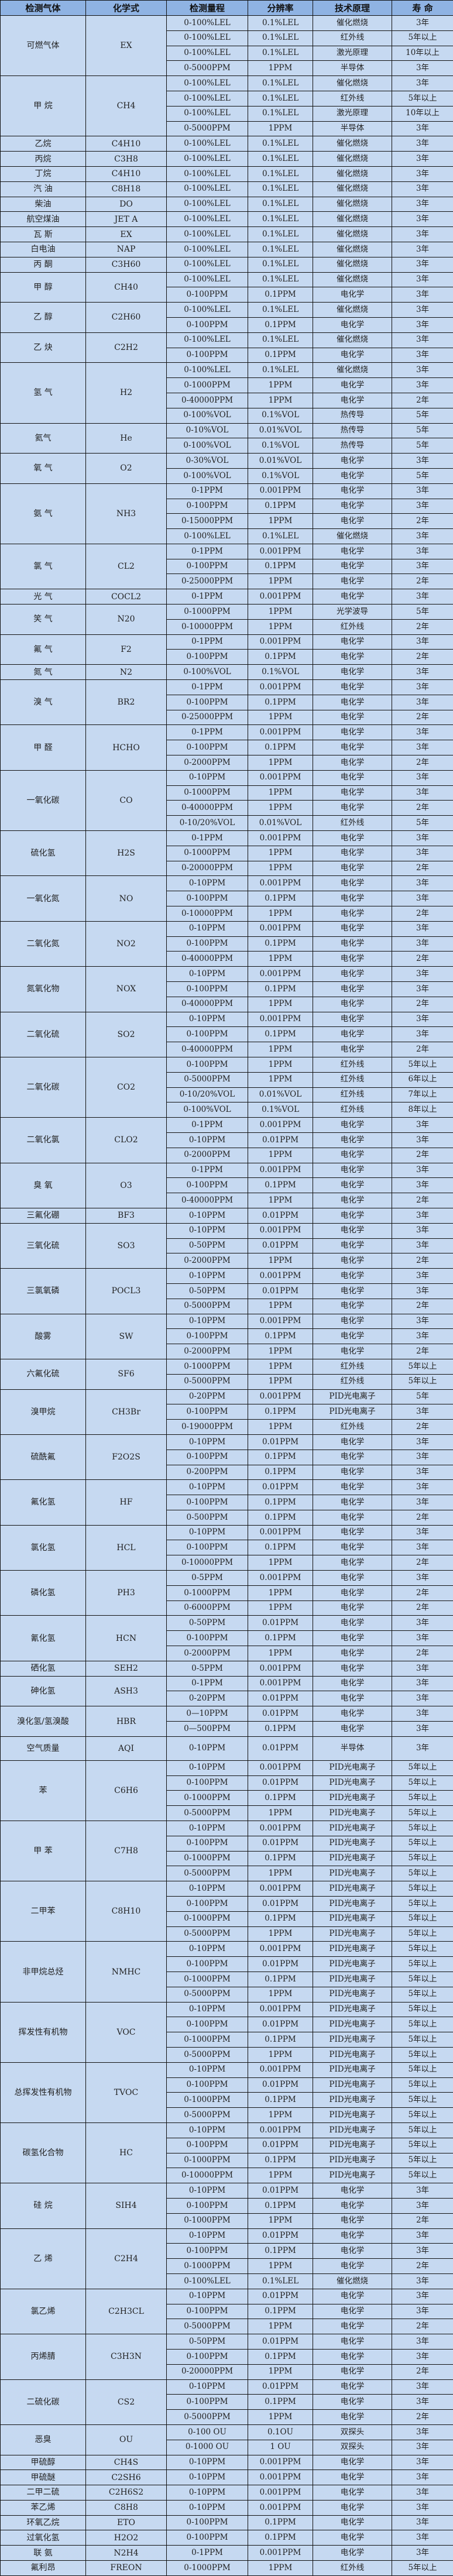 The width and height of the screenshot is (453, 2576). Describe the element at coordinates (126, 2553) in the screenshot. I see `formula-cell: N2H4` at that location.